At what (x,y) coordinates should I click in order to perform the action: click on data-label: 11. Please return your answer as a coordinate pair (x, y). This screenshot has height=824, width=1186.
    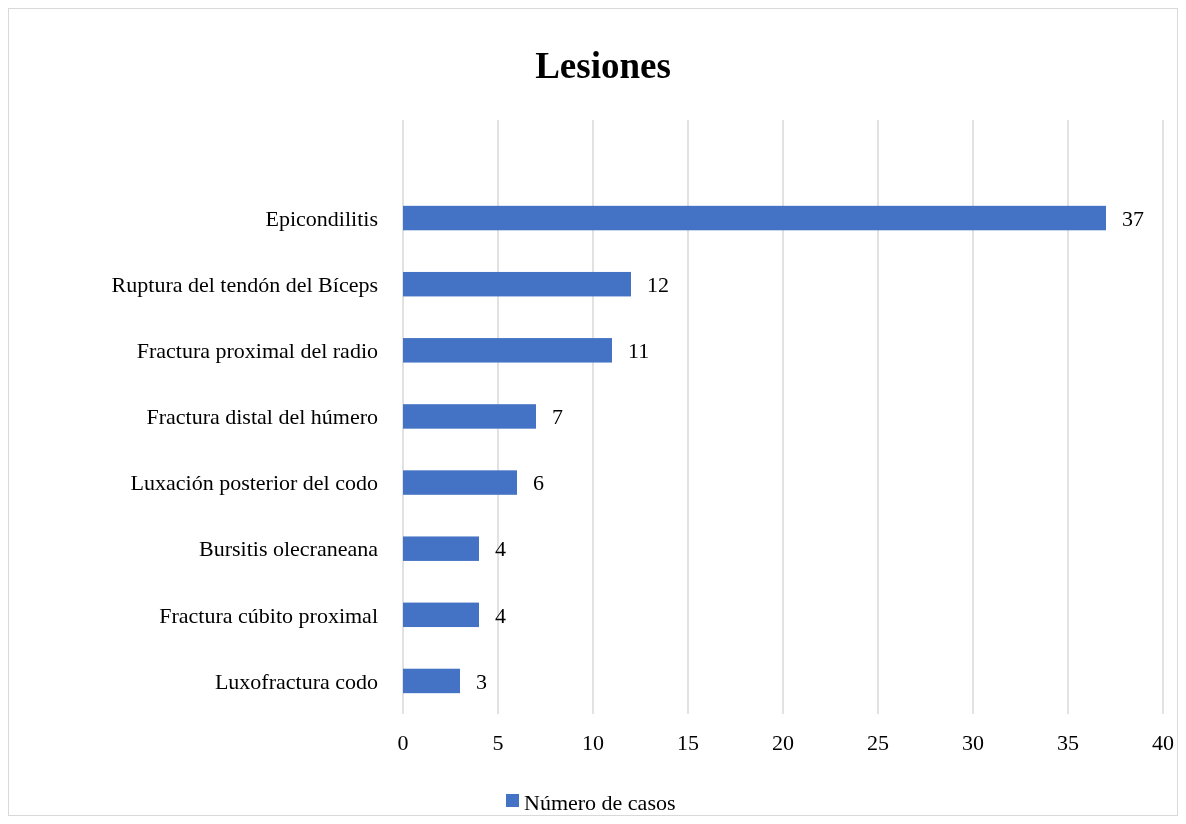
    Looking at the image, I should click on (639, 351).